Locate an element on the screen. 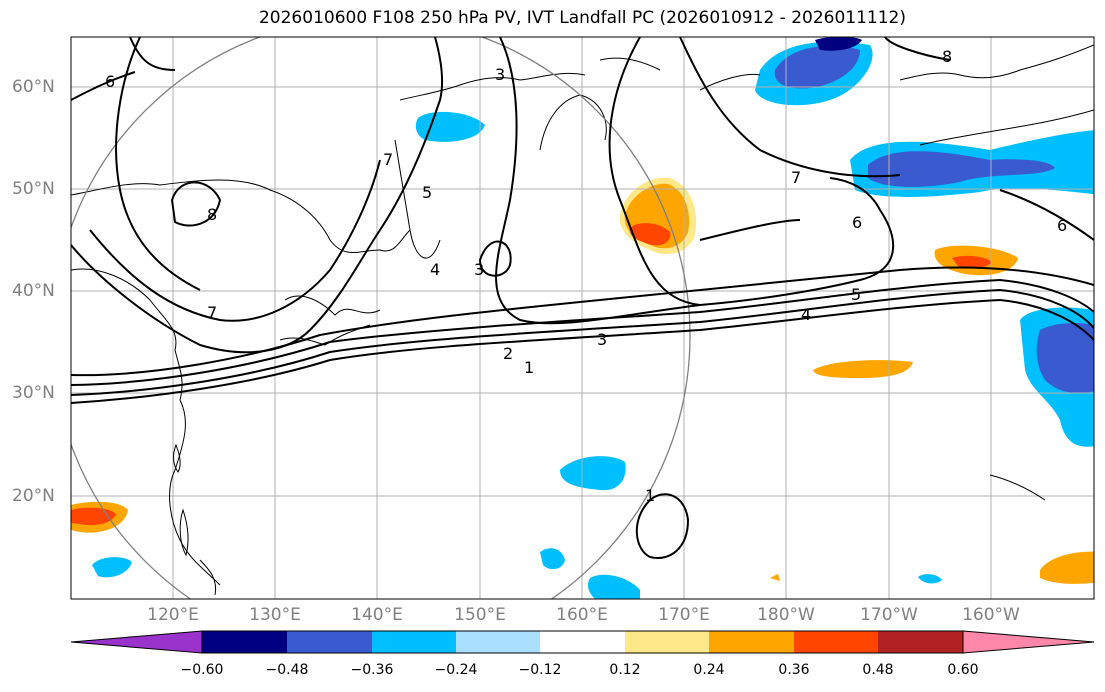 Image resolution: width=1105 pixels, height=692 pixels. lon-label: 170°E is located at coordinates (684, 615).